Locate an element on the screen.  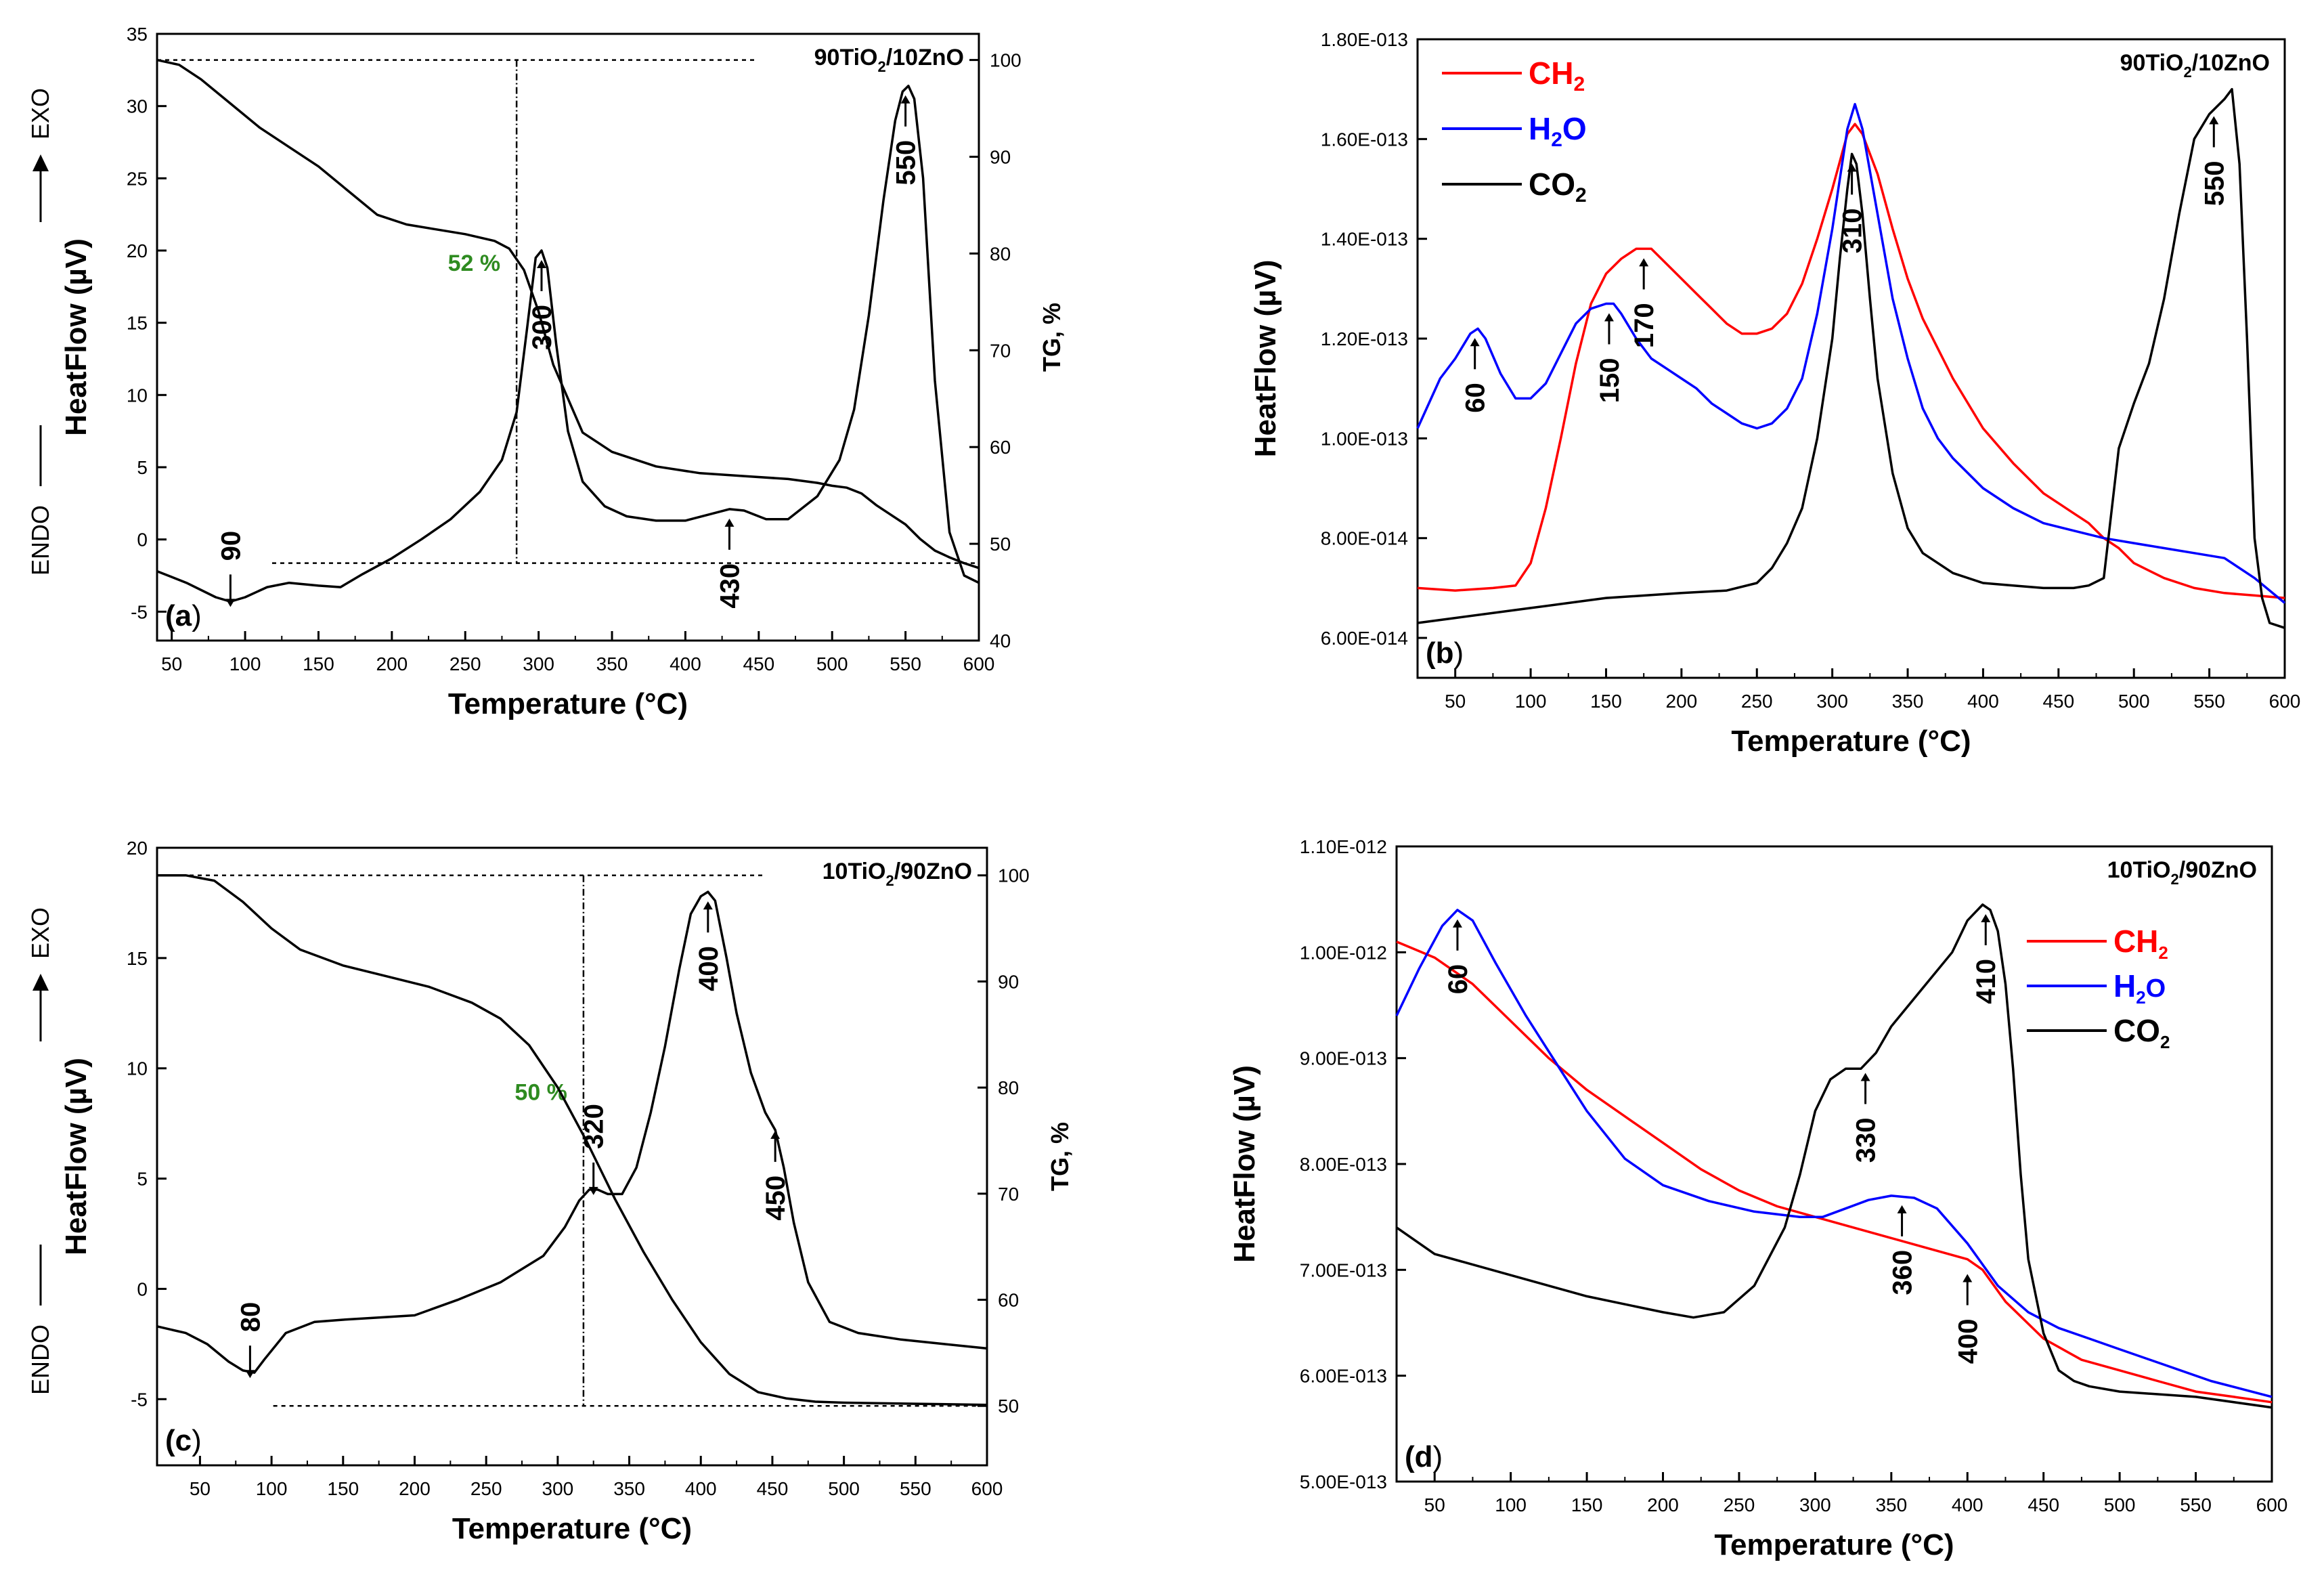
y2-tick-label: 90 is located at coordinates (1000, 157).